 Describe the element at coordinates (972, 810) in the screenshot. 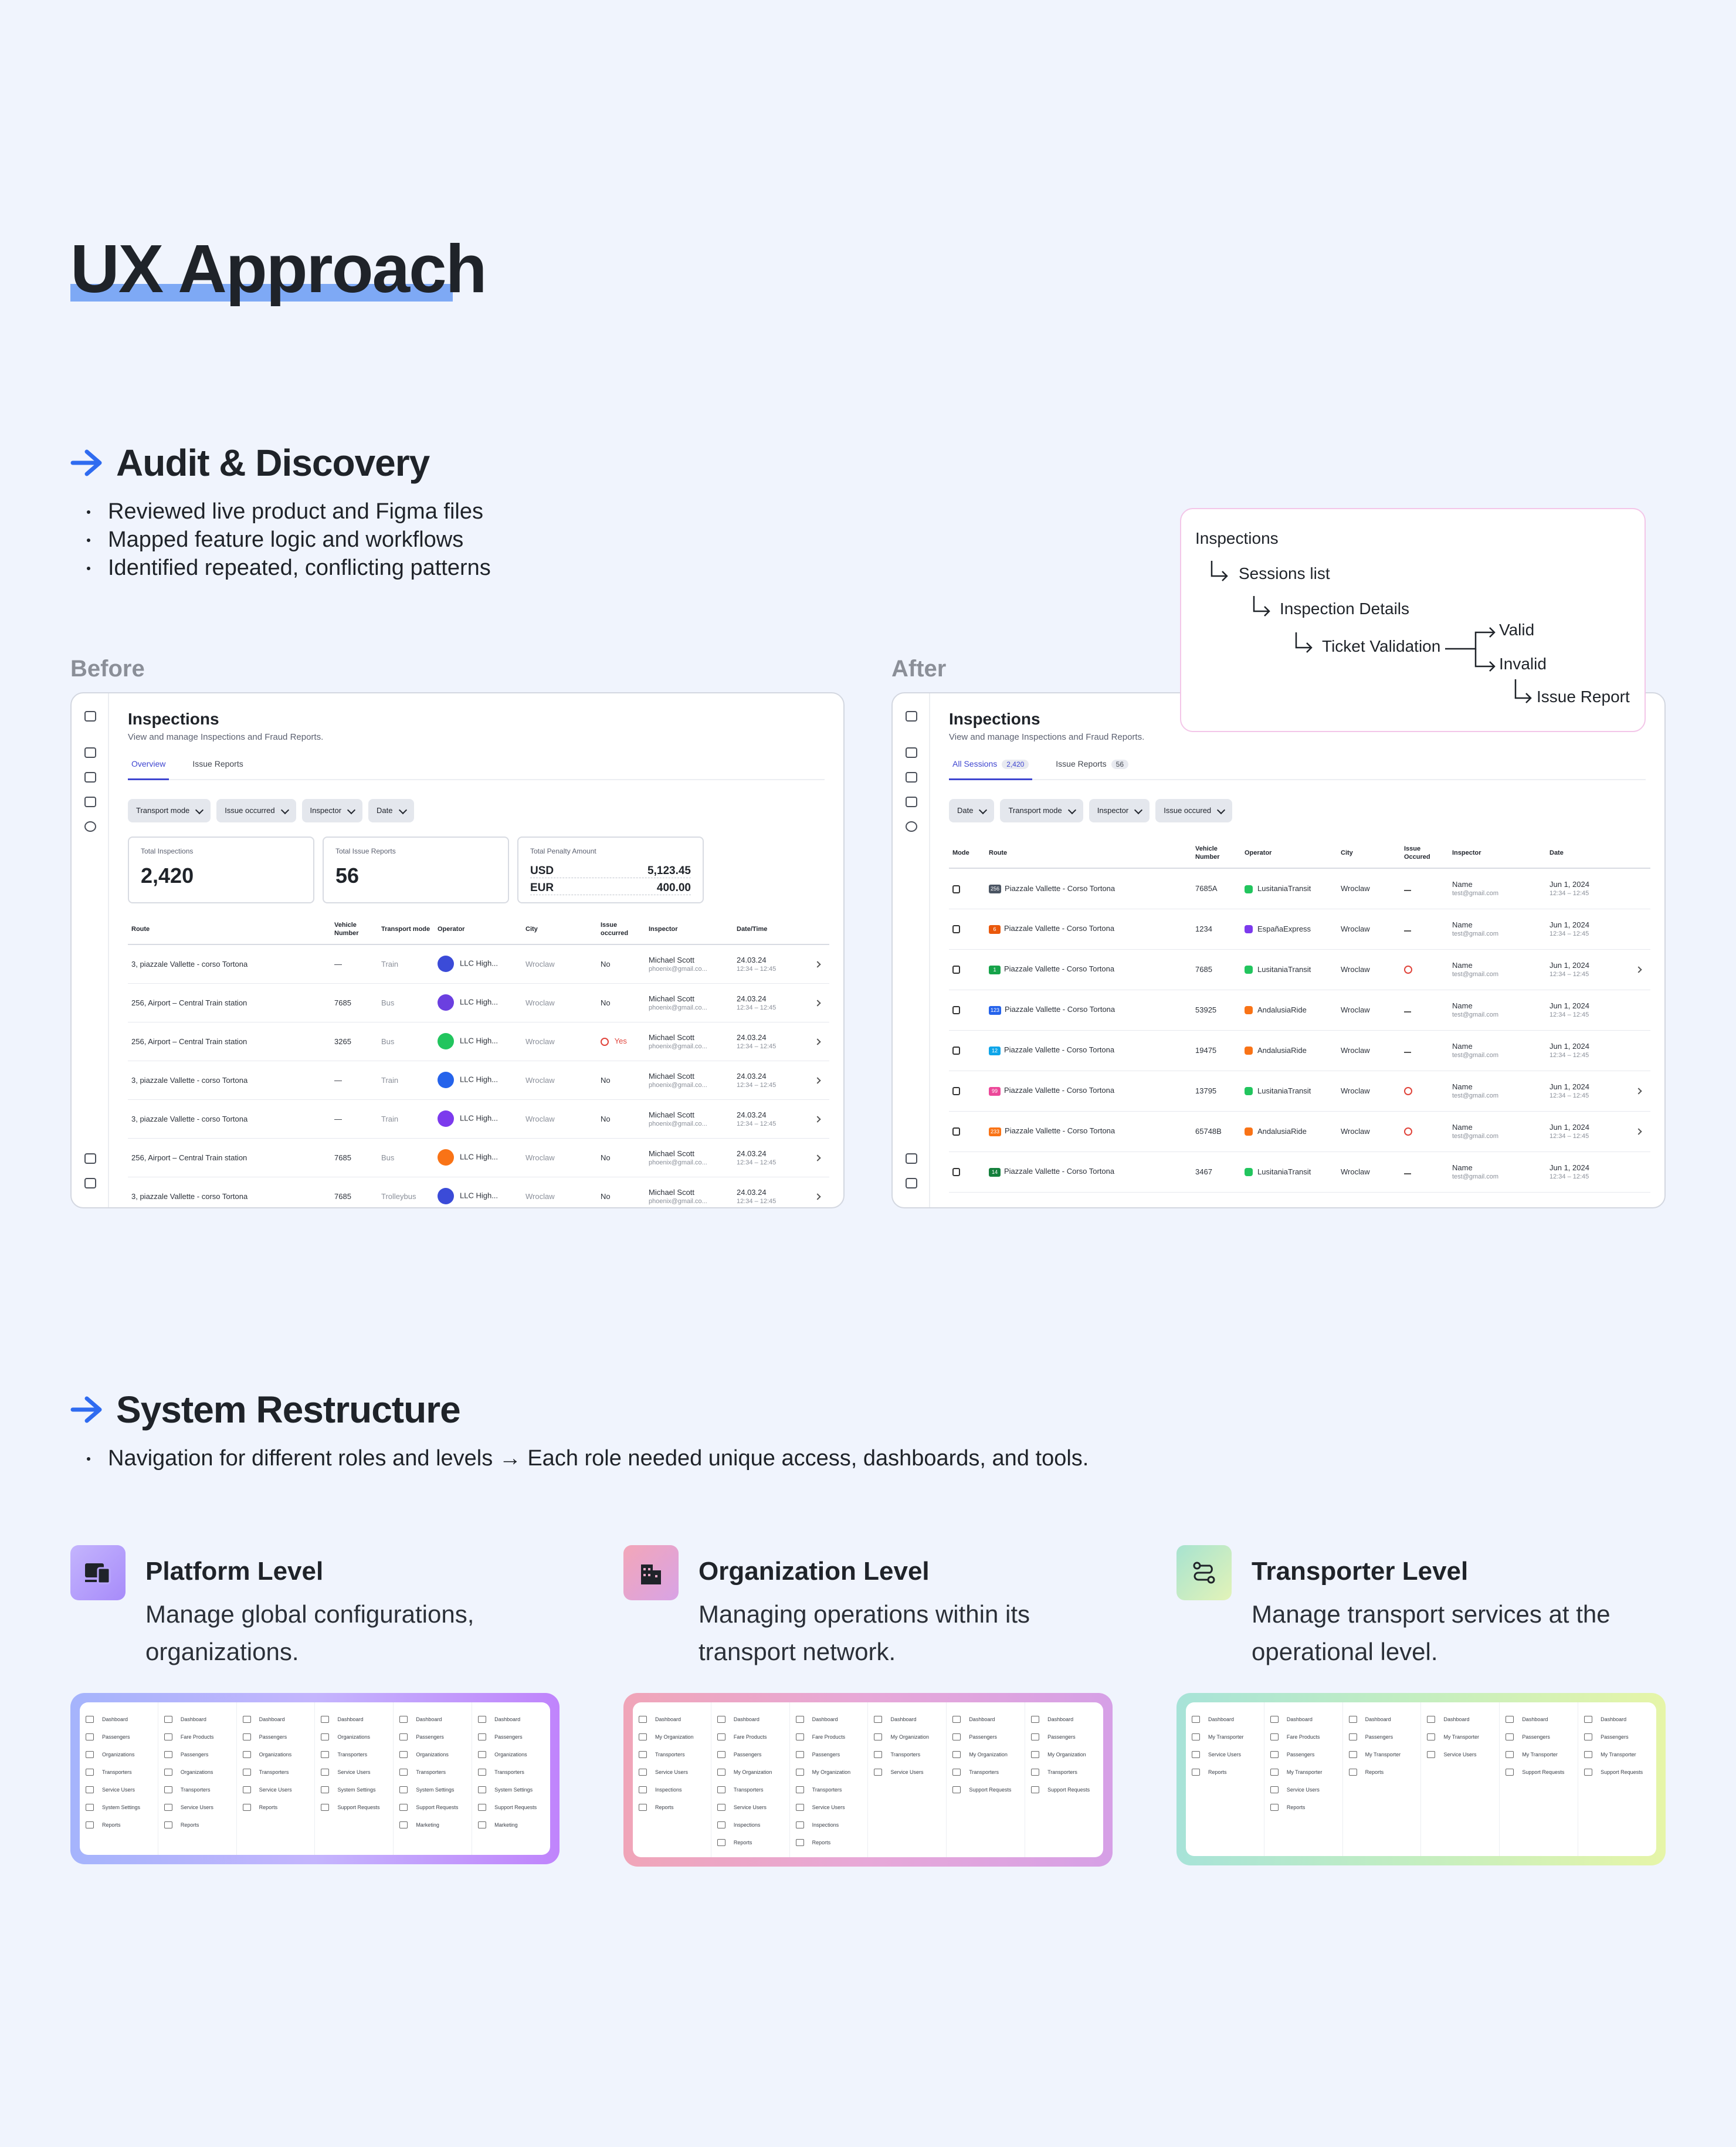

I see `filter-date: Date` at that location.